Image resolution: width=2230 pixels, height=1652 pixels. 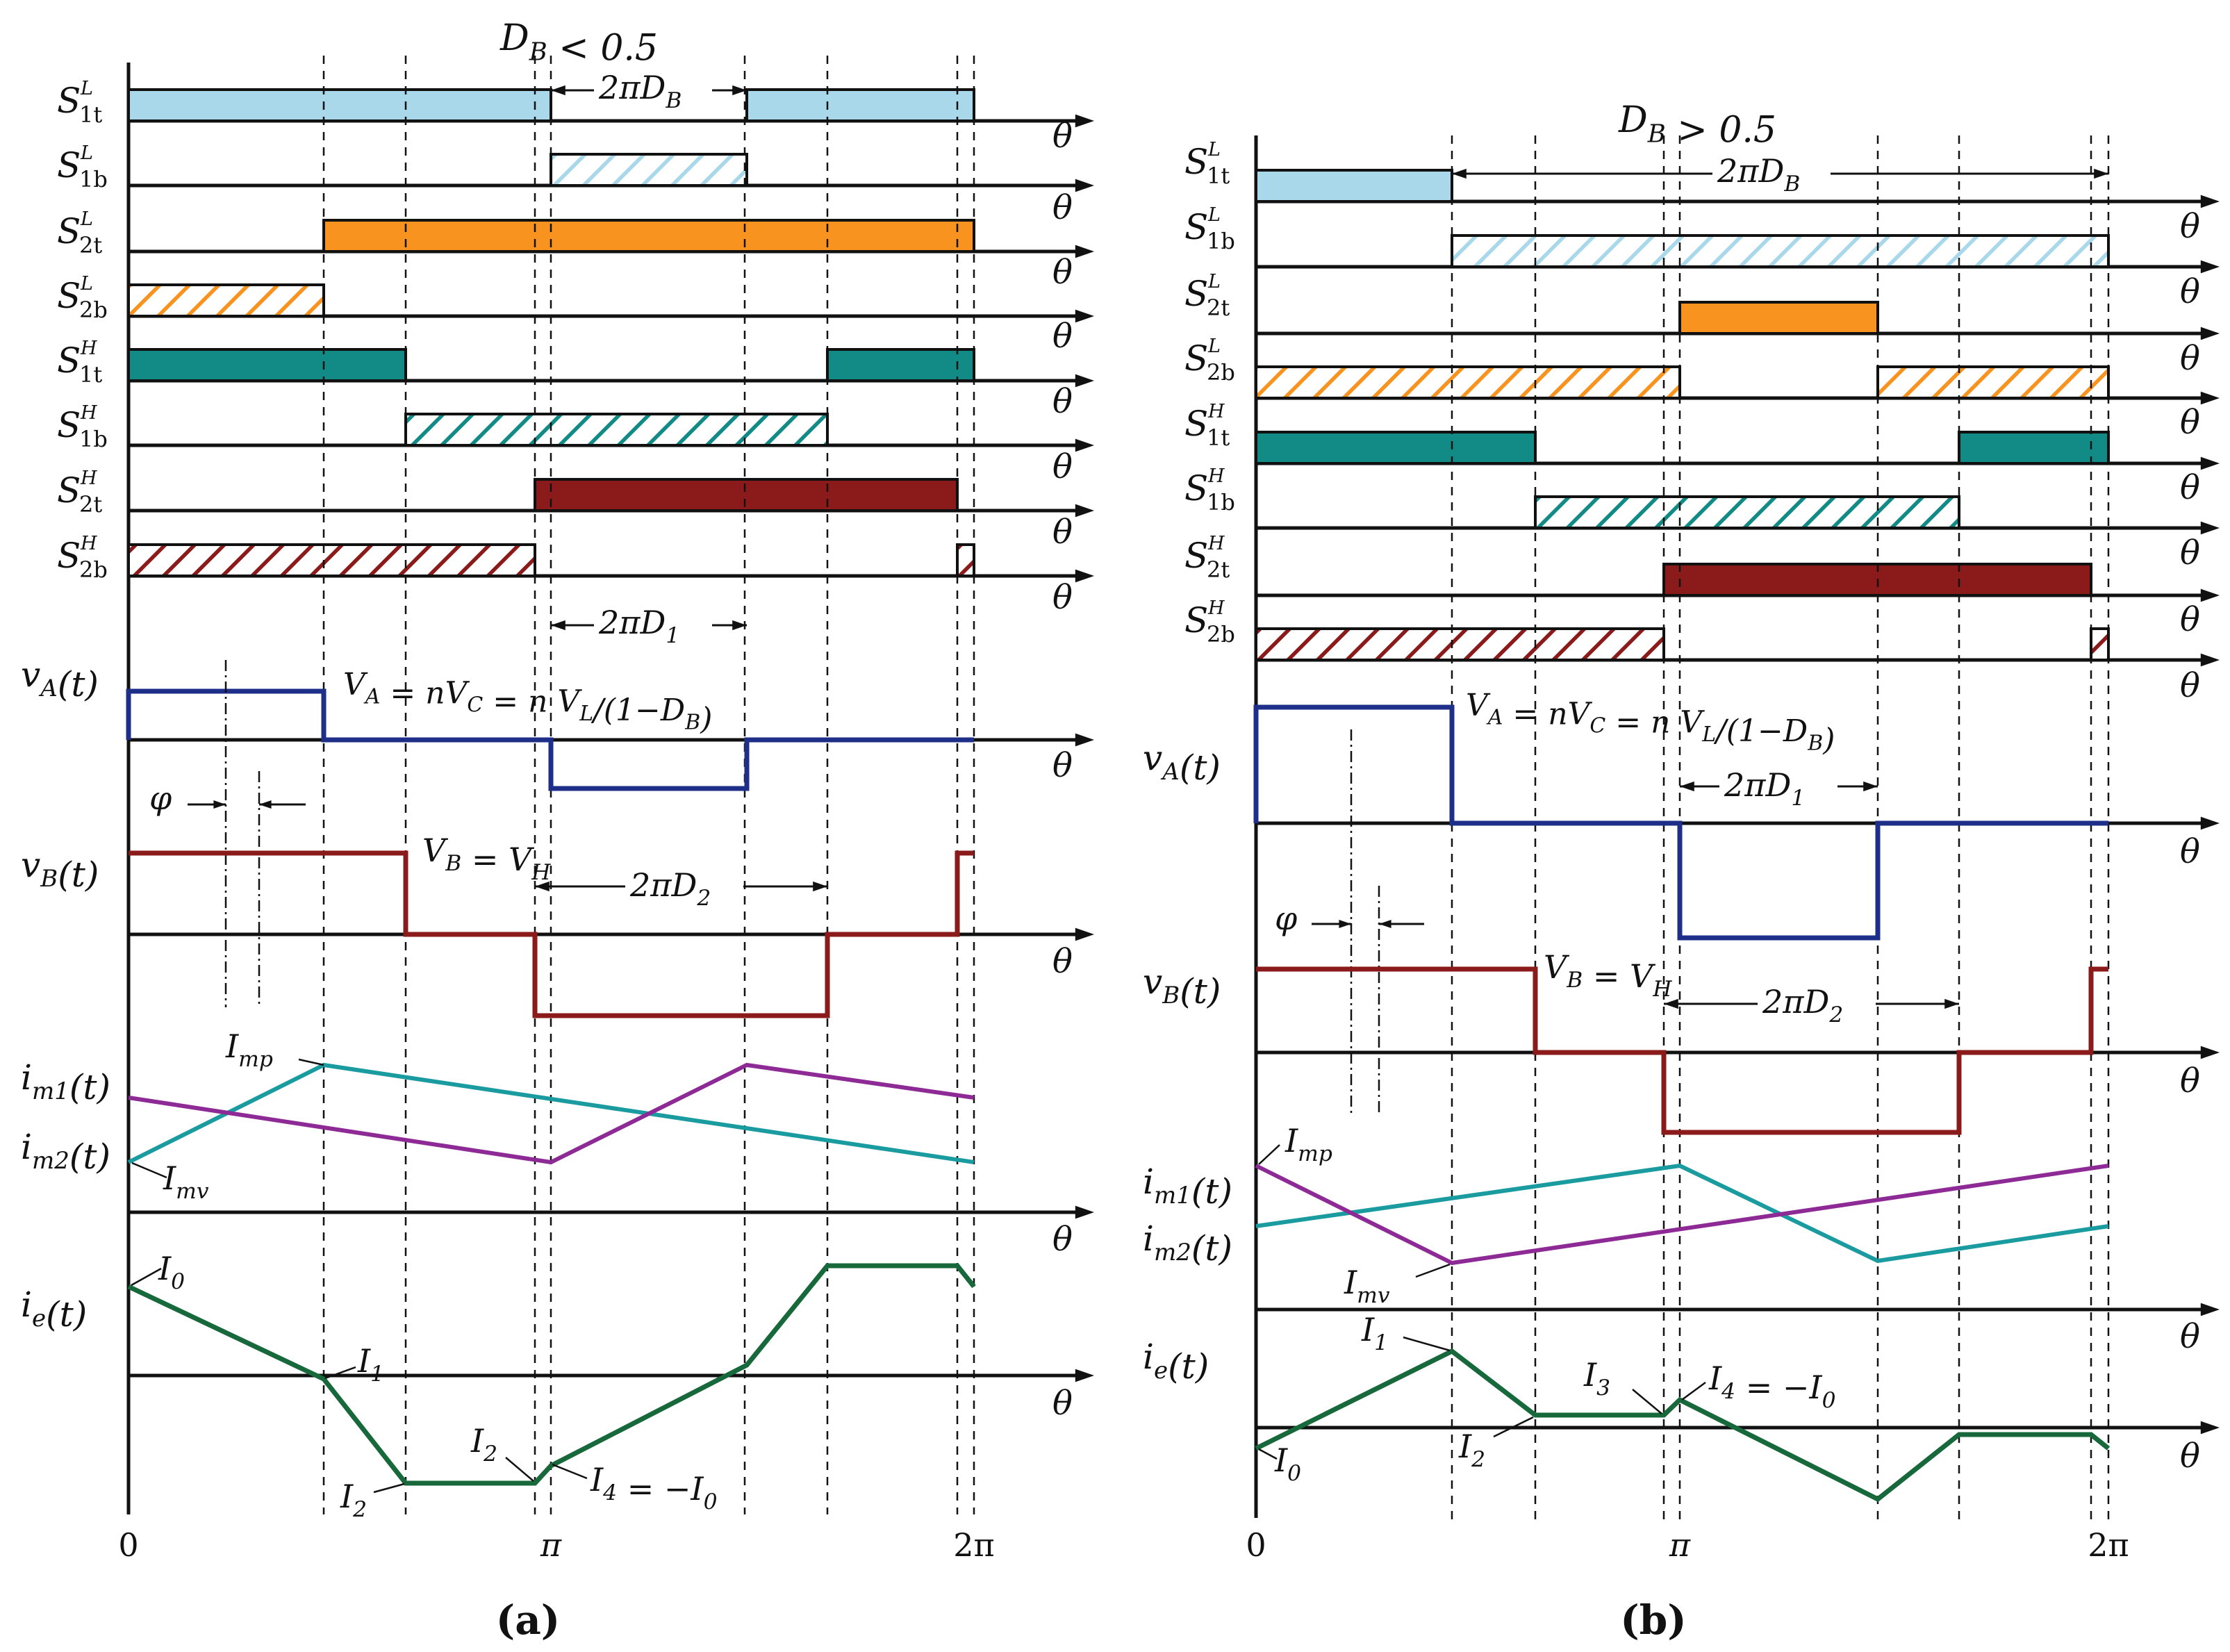 I want to click on b-switch-label-7: S H2t, so click(x=1207, y=558).